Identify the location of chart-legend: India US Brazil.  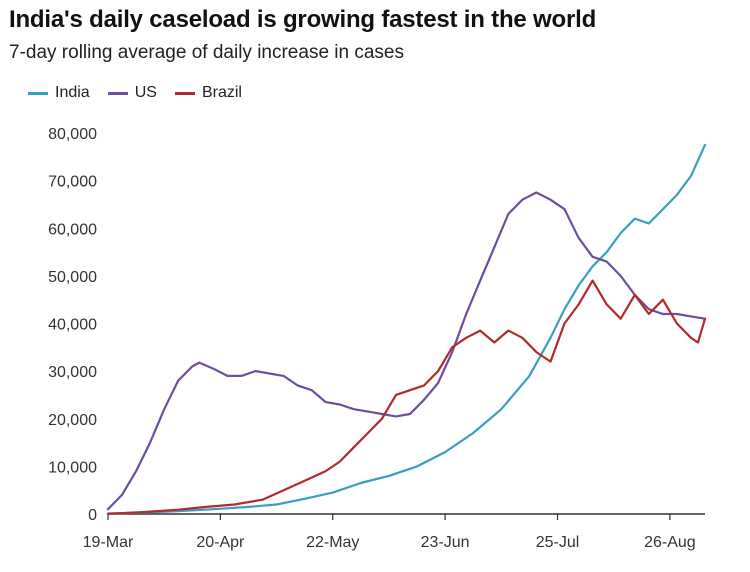
(144, 93).